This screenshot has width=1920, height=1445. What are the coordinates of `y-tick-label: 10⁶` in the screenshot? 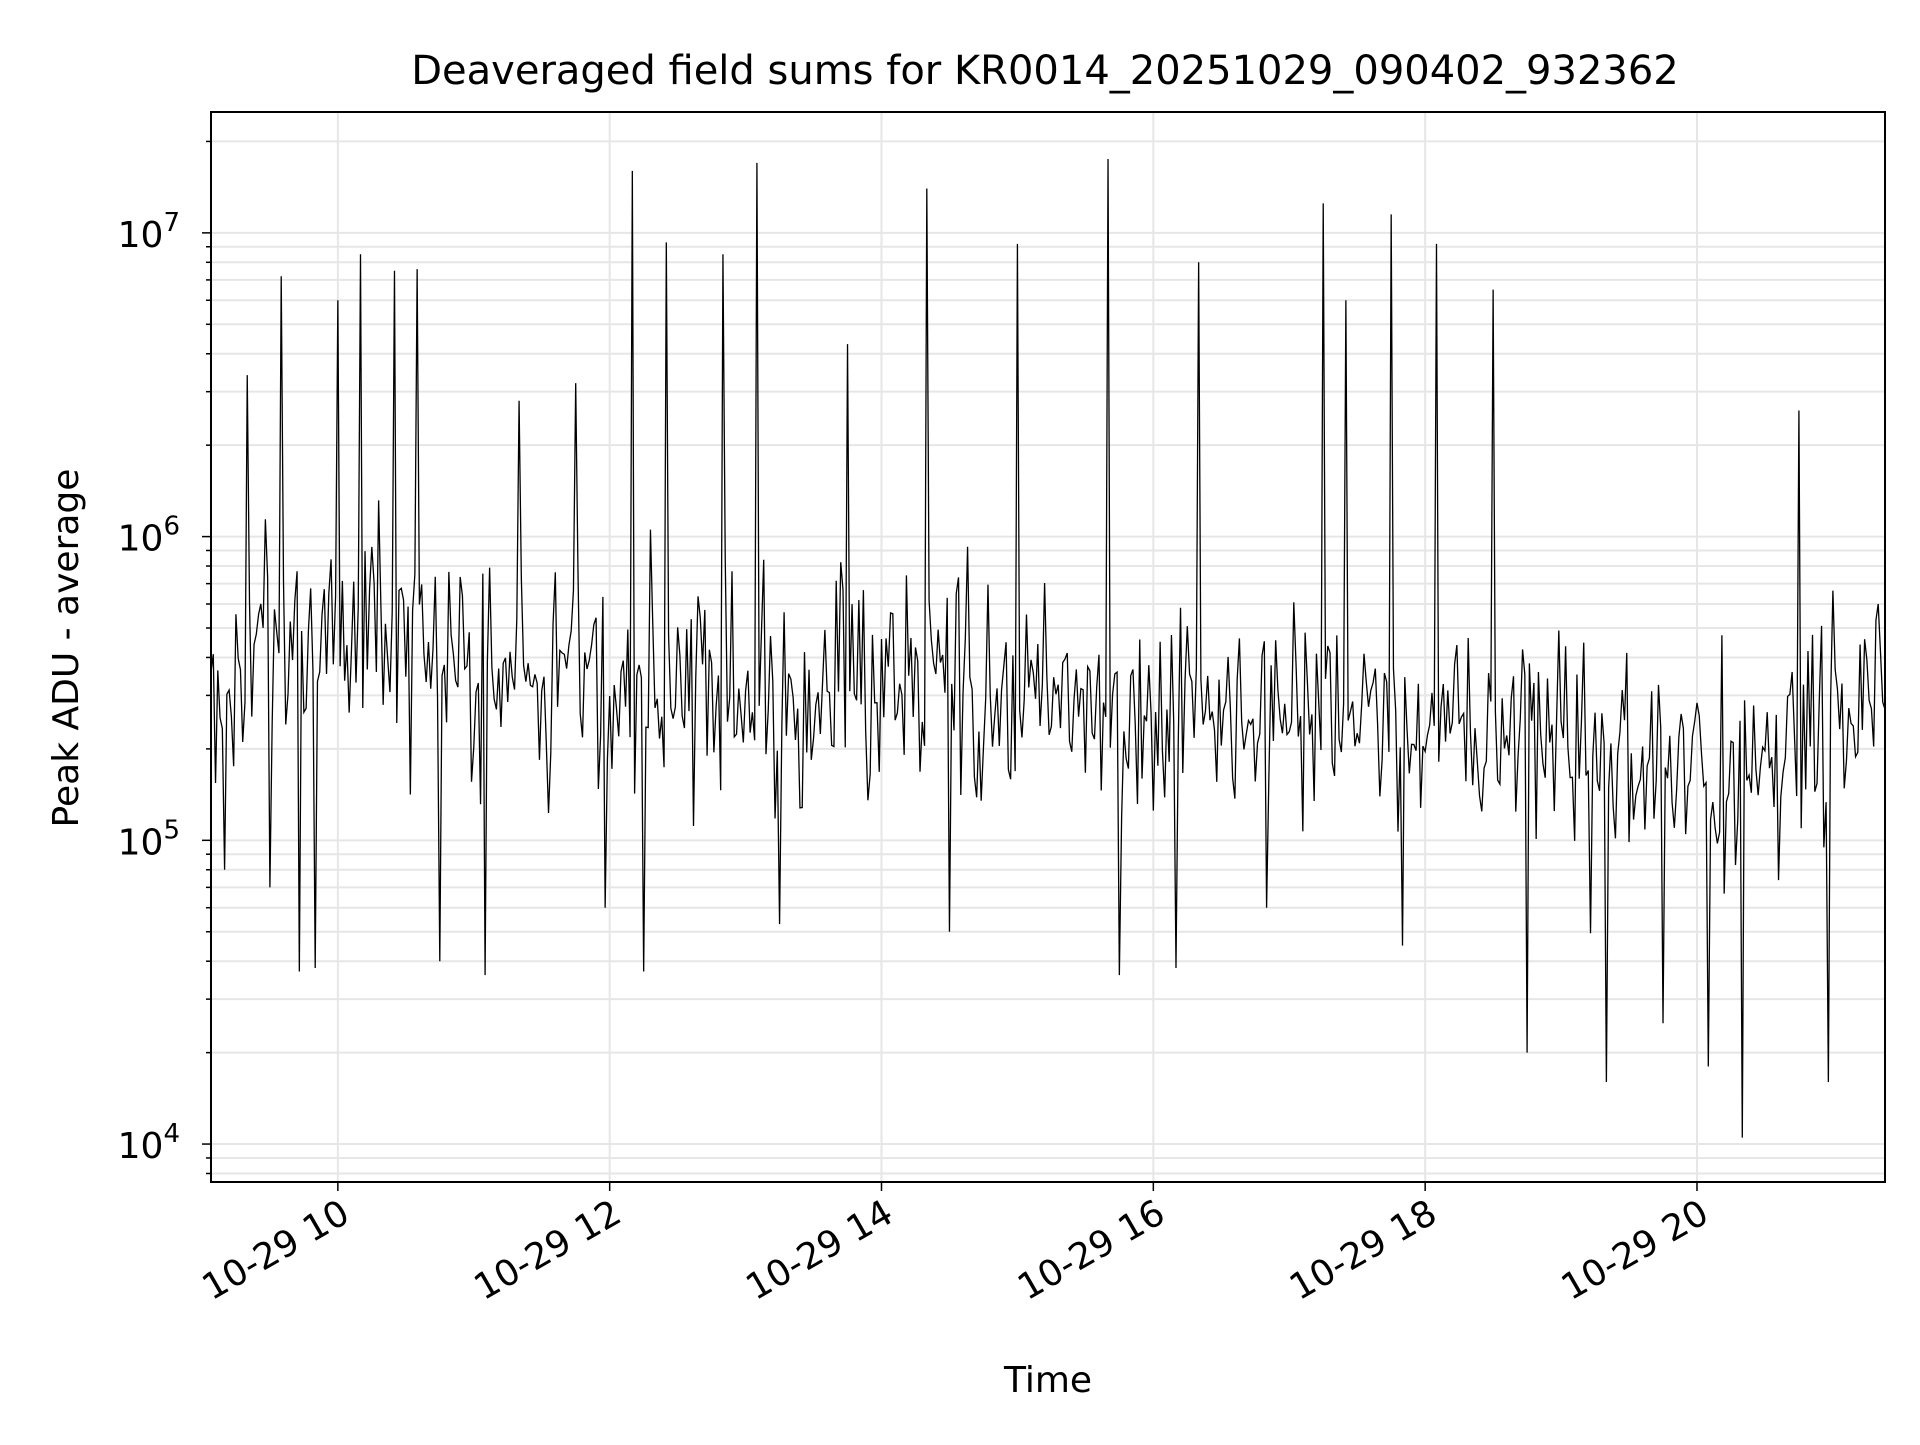 It's located at (149, 536).